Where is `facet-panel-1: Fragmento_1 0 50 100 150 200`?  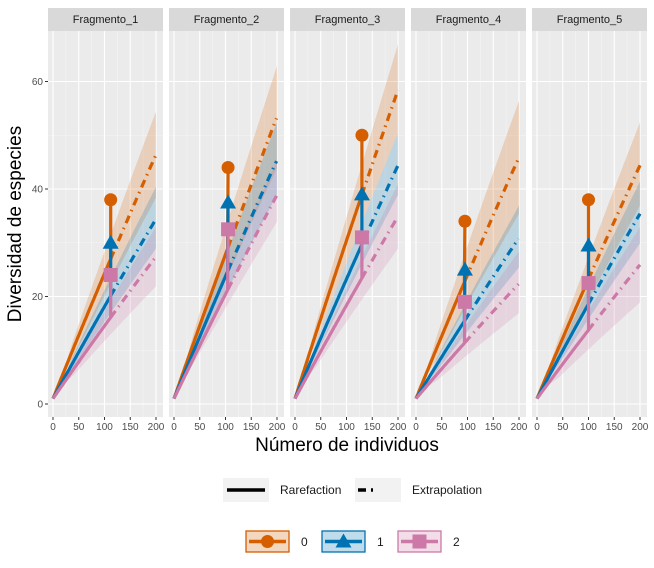
facet-panel-1: Fragmento_1 0 50 100 150 200 is located at coordinates (106, 220).